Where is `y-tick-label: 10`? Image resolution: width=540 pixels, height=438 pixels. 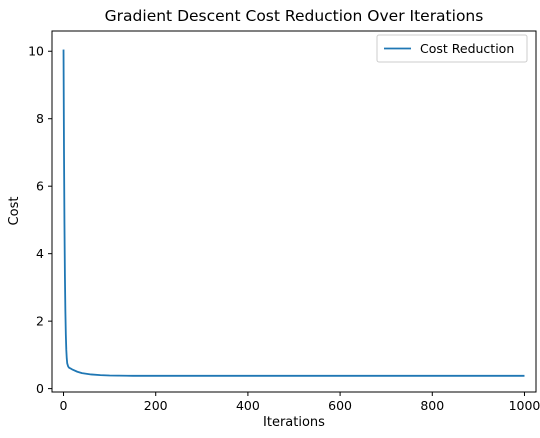 y-tick-label: 10 is located at coordinates (36, 51).